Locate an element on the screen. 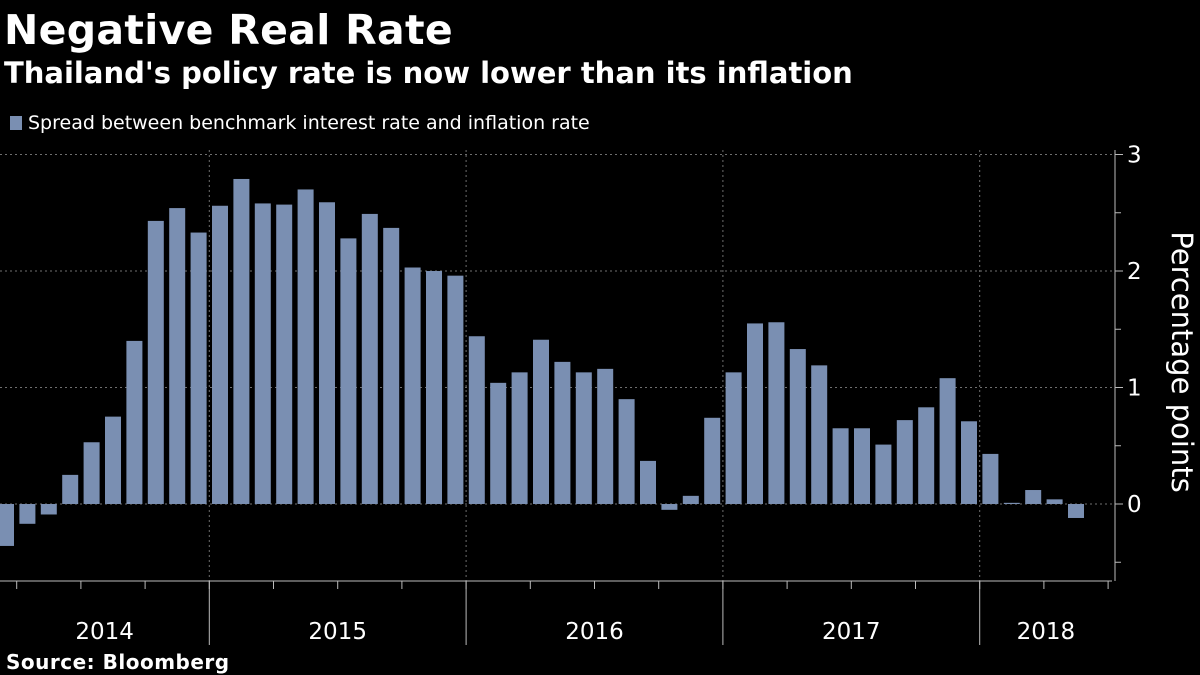  x-tick-label: 2016 is located at coordinates (594, 632).